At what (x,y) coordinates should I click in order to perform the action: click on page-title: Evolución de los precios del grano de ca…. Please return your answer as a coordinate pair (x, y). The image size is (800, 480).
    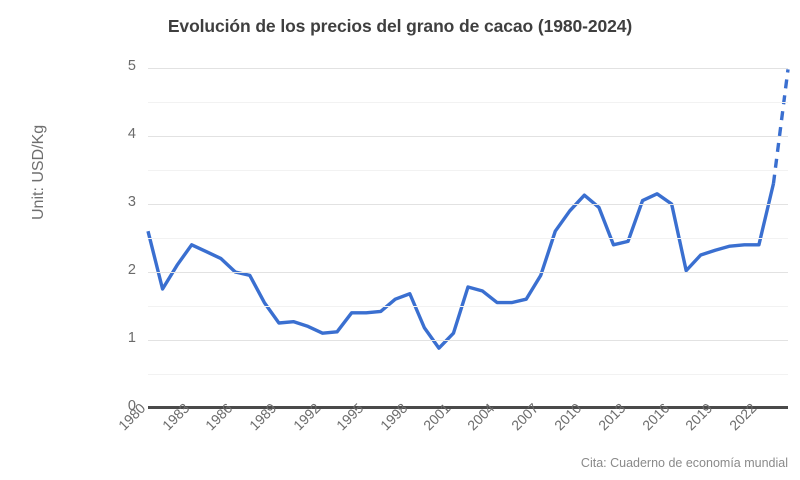
    Looking at the image, I should click on (400, 26).